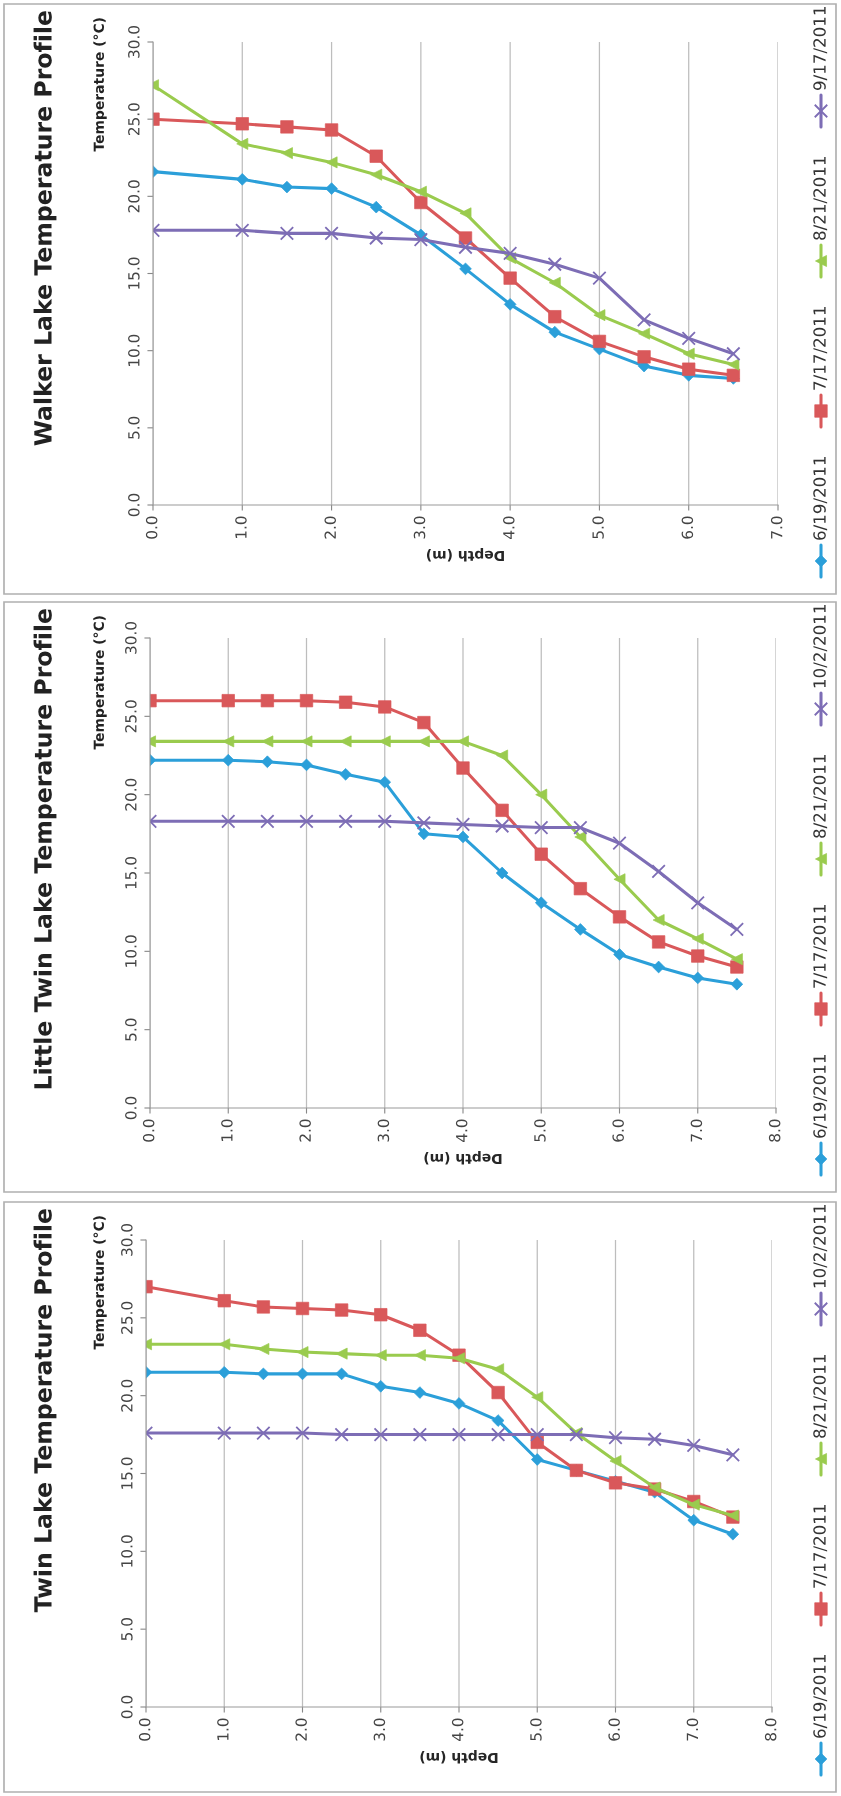 This screenshot has height=1796, width=841. I want to click on text: Walker Lake Temperature Profile, so click(45, 228).